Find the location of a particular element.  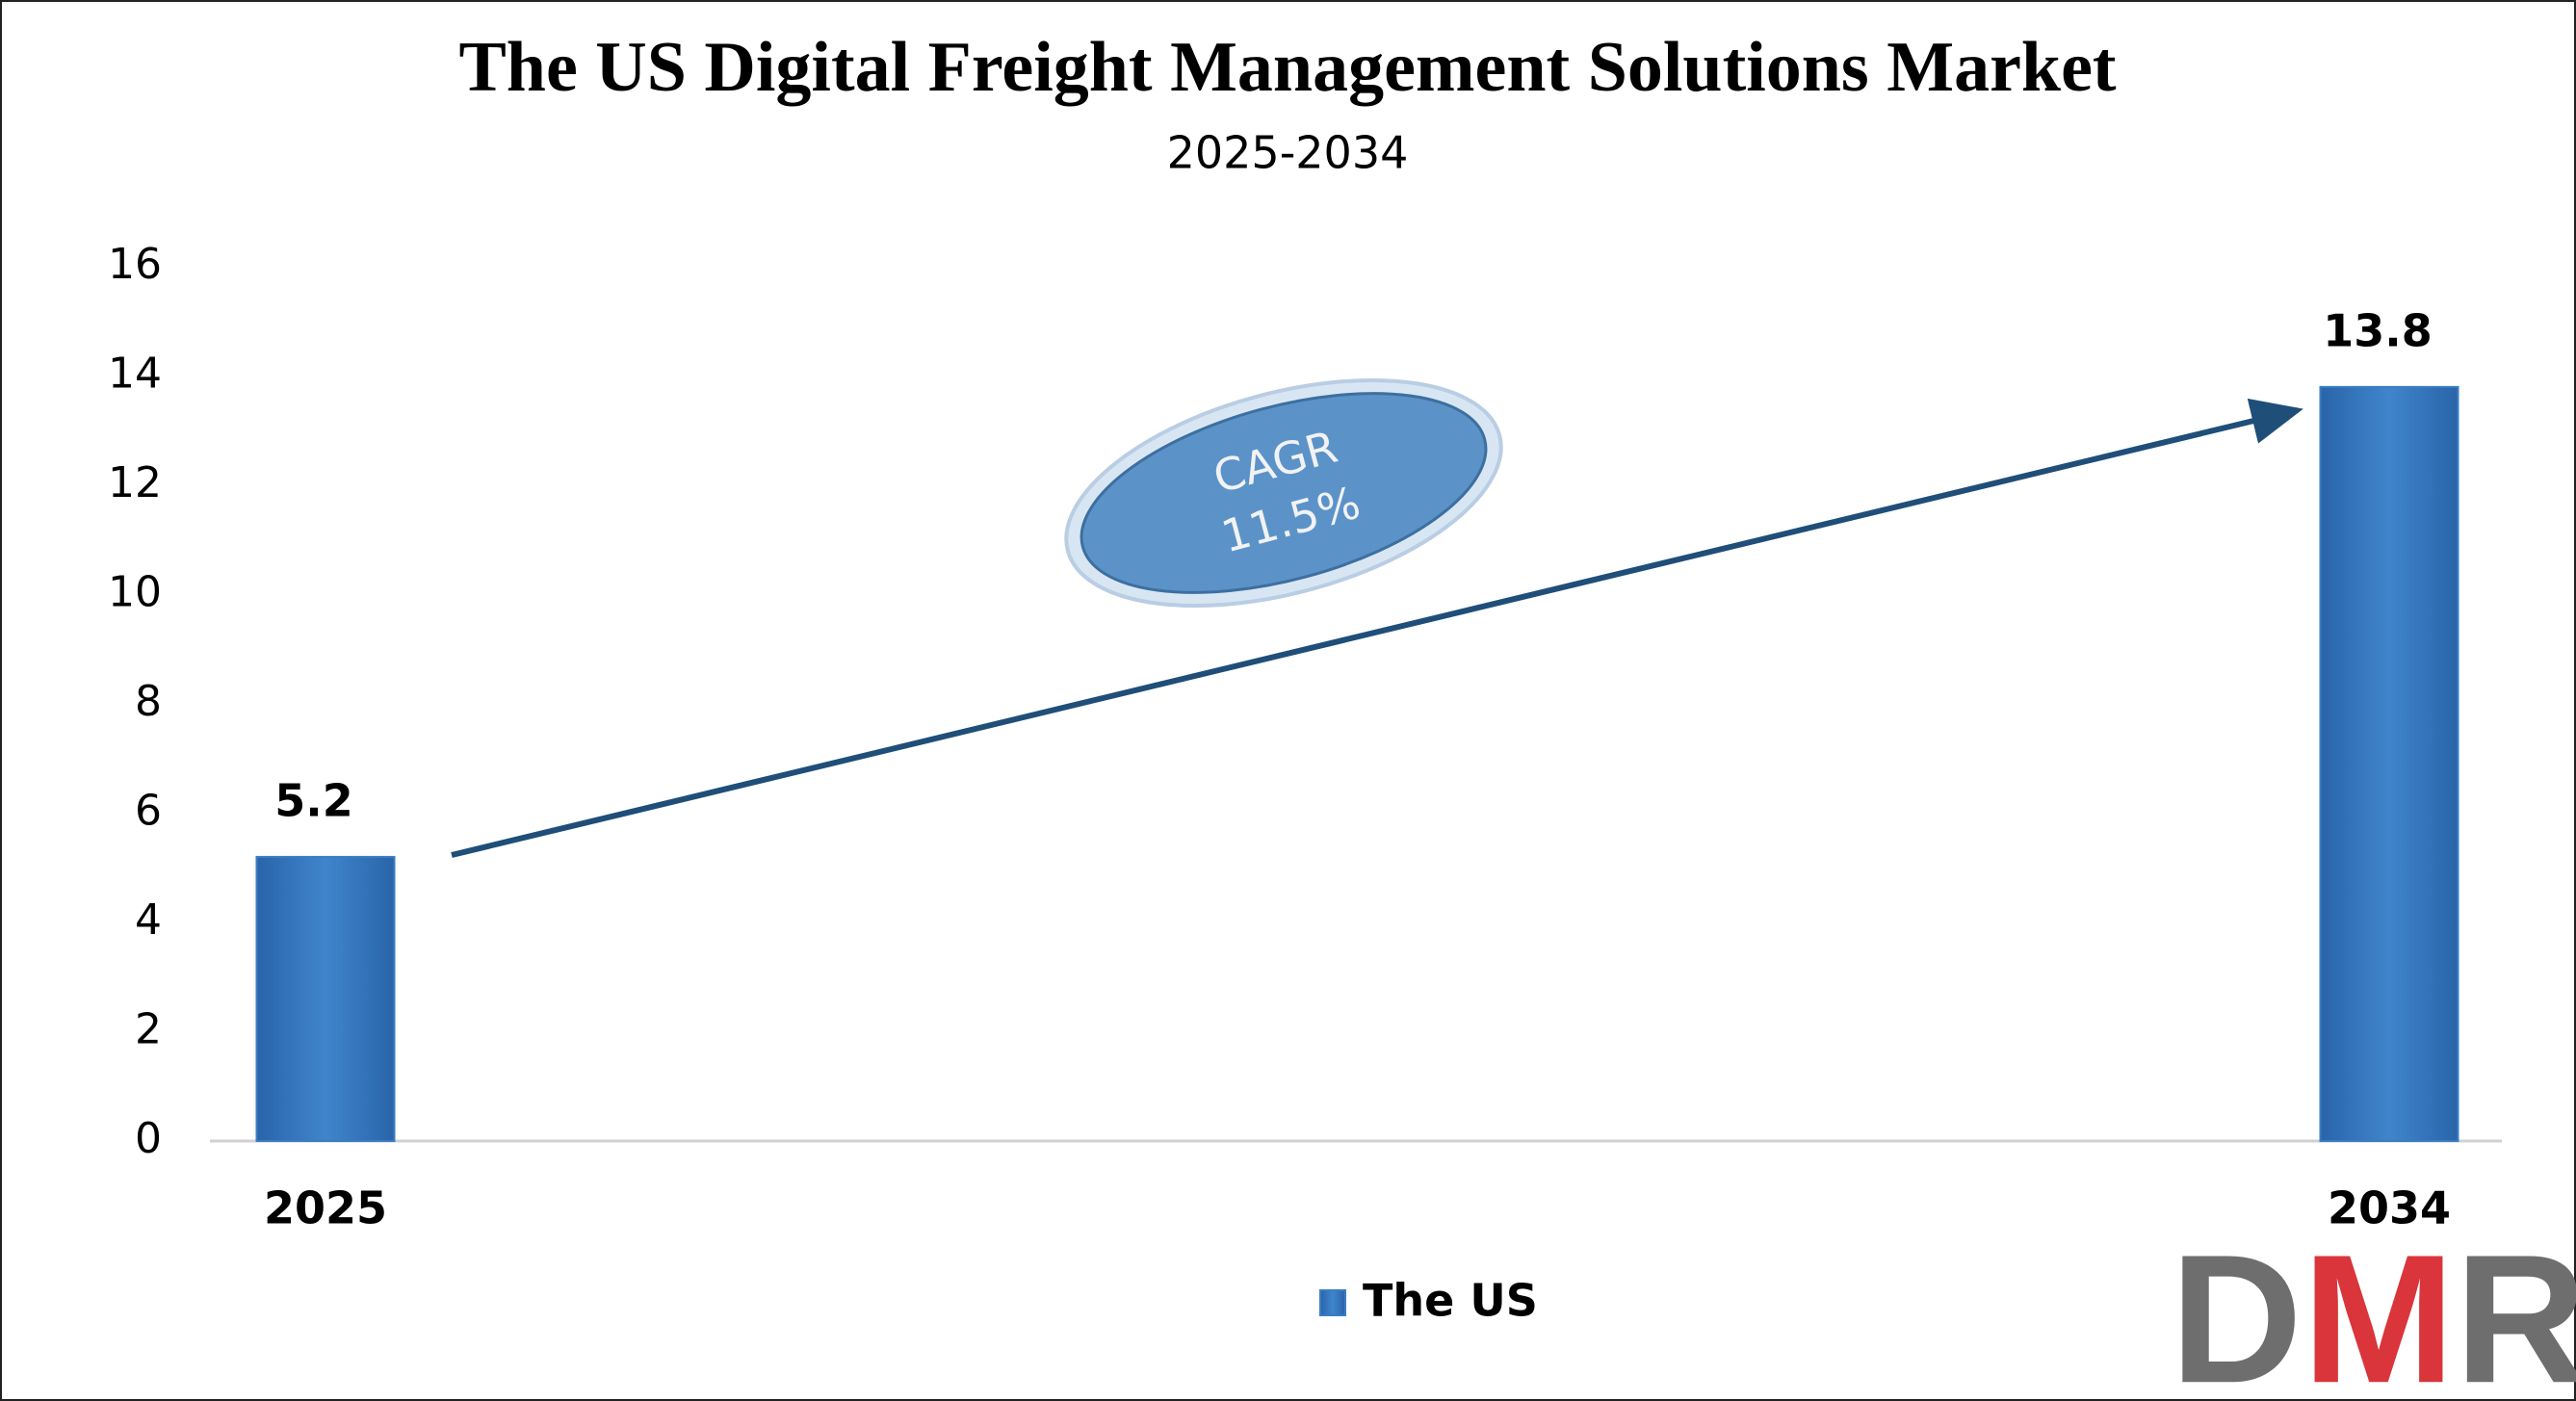

value-label: 13.8 is located at coordinates (2378, 330).